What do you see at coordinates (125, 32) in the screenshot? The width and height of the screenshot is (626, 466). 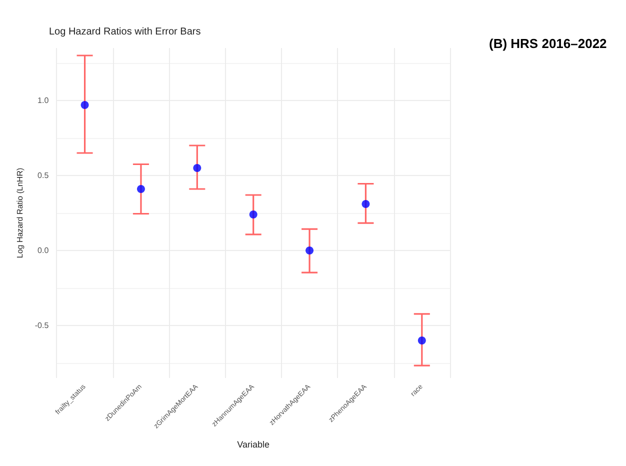 I see `chart-title: Log Hazard Ratios with Error Bars` at bounding box center [125, 32].